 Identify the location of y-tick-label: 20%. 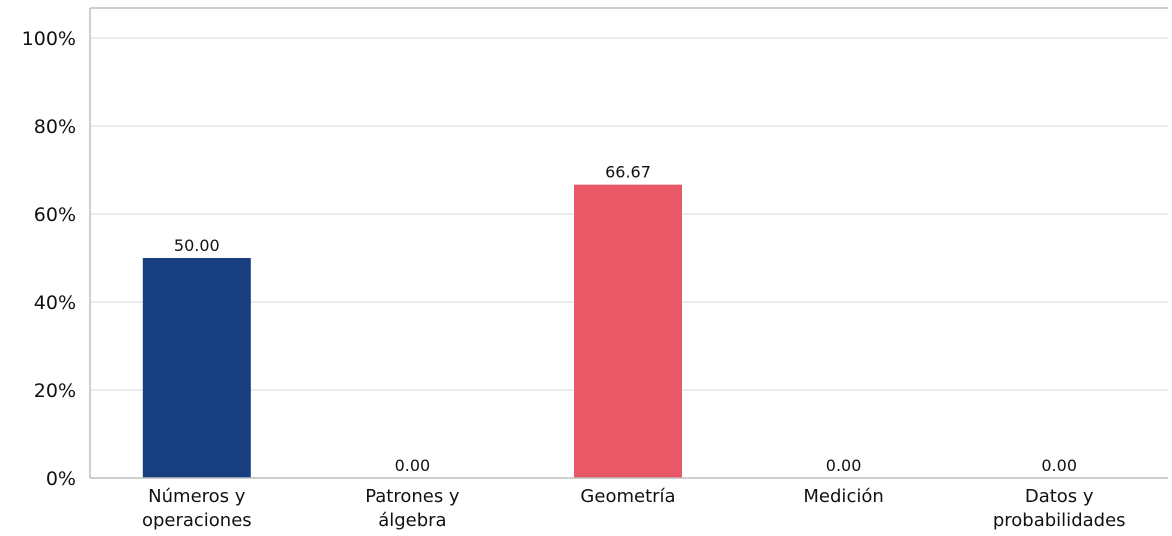
(55, 391).